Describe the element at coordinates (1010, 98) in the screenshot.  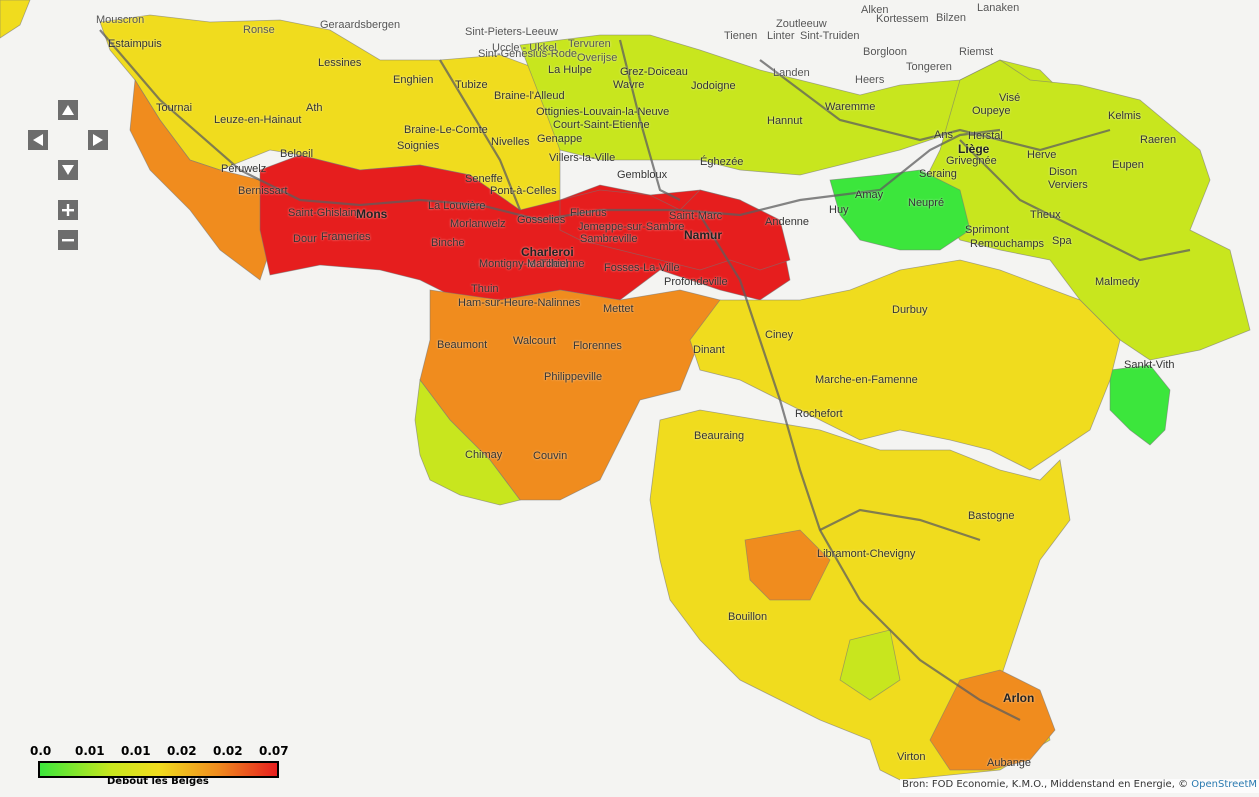
I see `place-label: Visé` at that location.